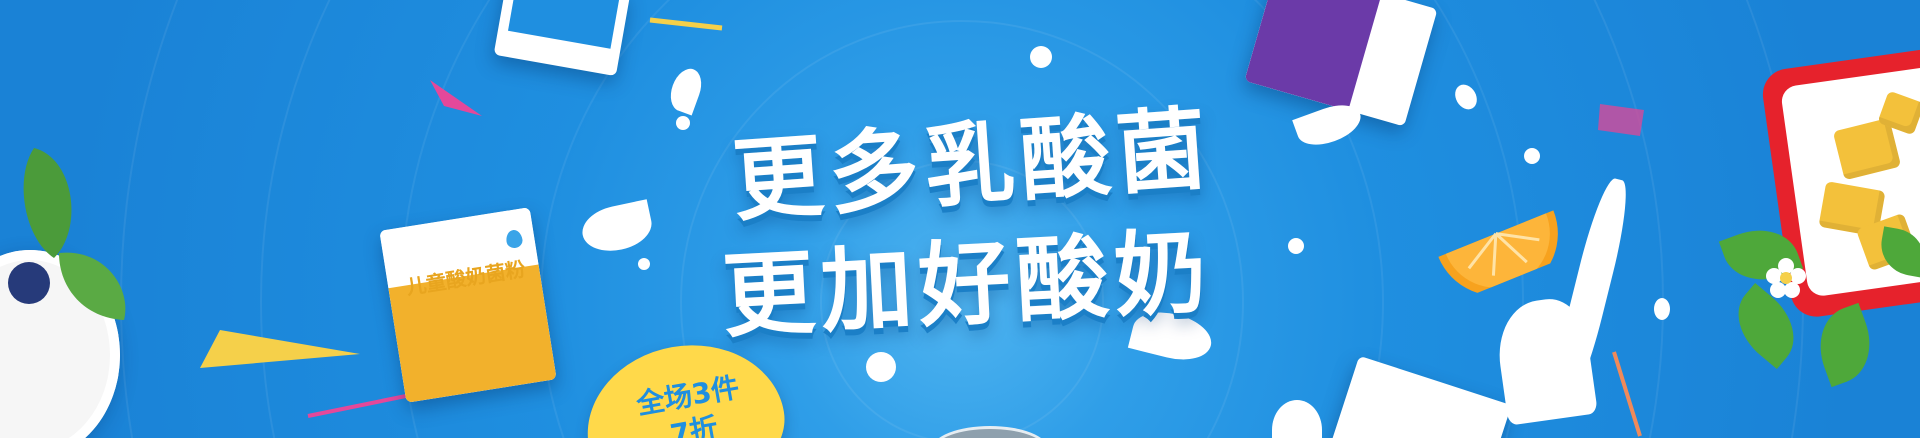 This screenshot has width=1920, height=438. What do you see at coordinates (967, 284) in the screenshot?
I see `headline-line-2: 更加好酸奶` at bounding box center [967, 284].